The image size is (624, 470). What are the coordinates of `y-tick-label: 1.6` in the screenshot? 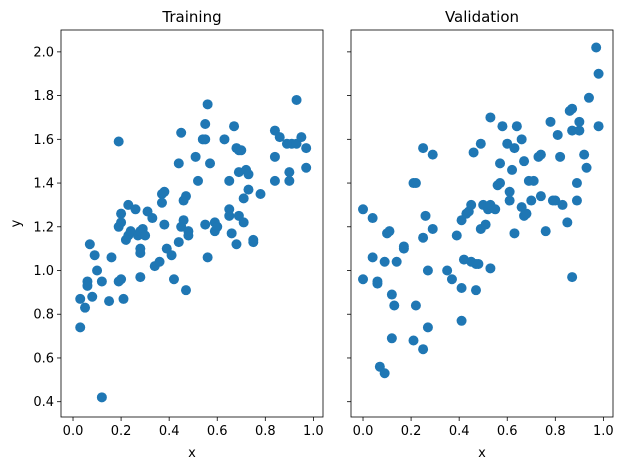 It's located at (43, 140).